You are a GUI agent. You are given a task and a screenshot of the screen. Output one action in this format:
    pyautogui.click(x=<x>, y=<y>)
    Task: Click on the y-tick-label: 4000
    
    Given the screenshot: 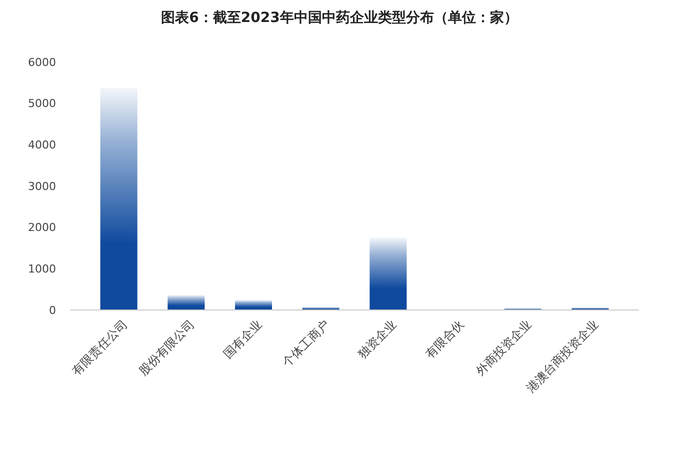 What is the action you would take?
    pyautogui.click(x=42, y=145)
    